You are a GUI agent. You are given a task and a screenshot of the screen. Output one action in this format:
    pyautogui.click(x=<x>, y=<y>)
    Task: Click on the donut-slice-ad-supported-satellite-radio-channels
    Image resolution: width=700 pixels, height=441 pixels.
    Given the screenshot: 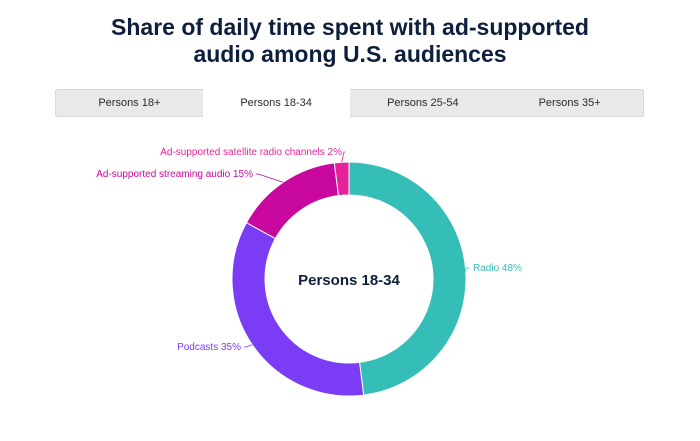 What is the action you would take?
    pyautogui.click(x=341, y=179)
    